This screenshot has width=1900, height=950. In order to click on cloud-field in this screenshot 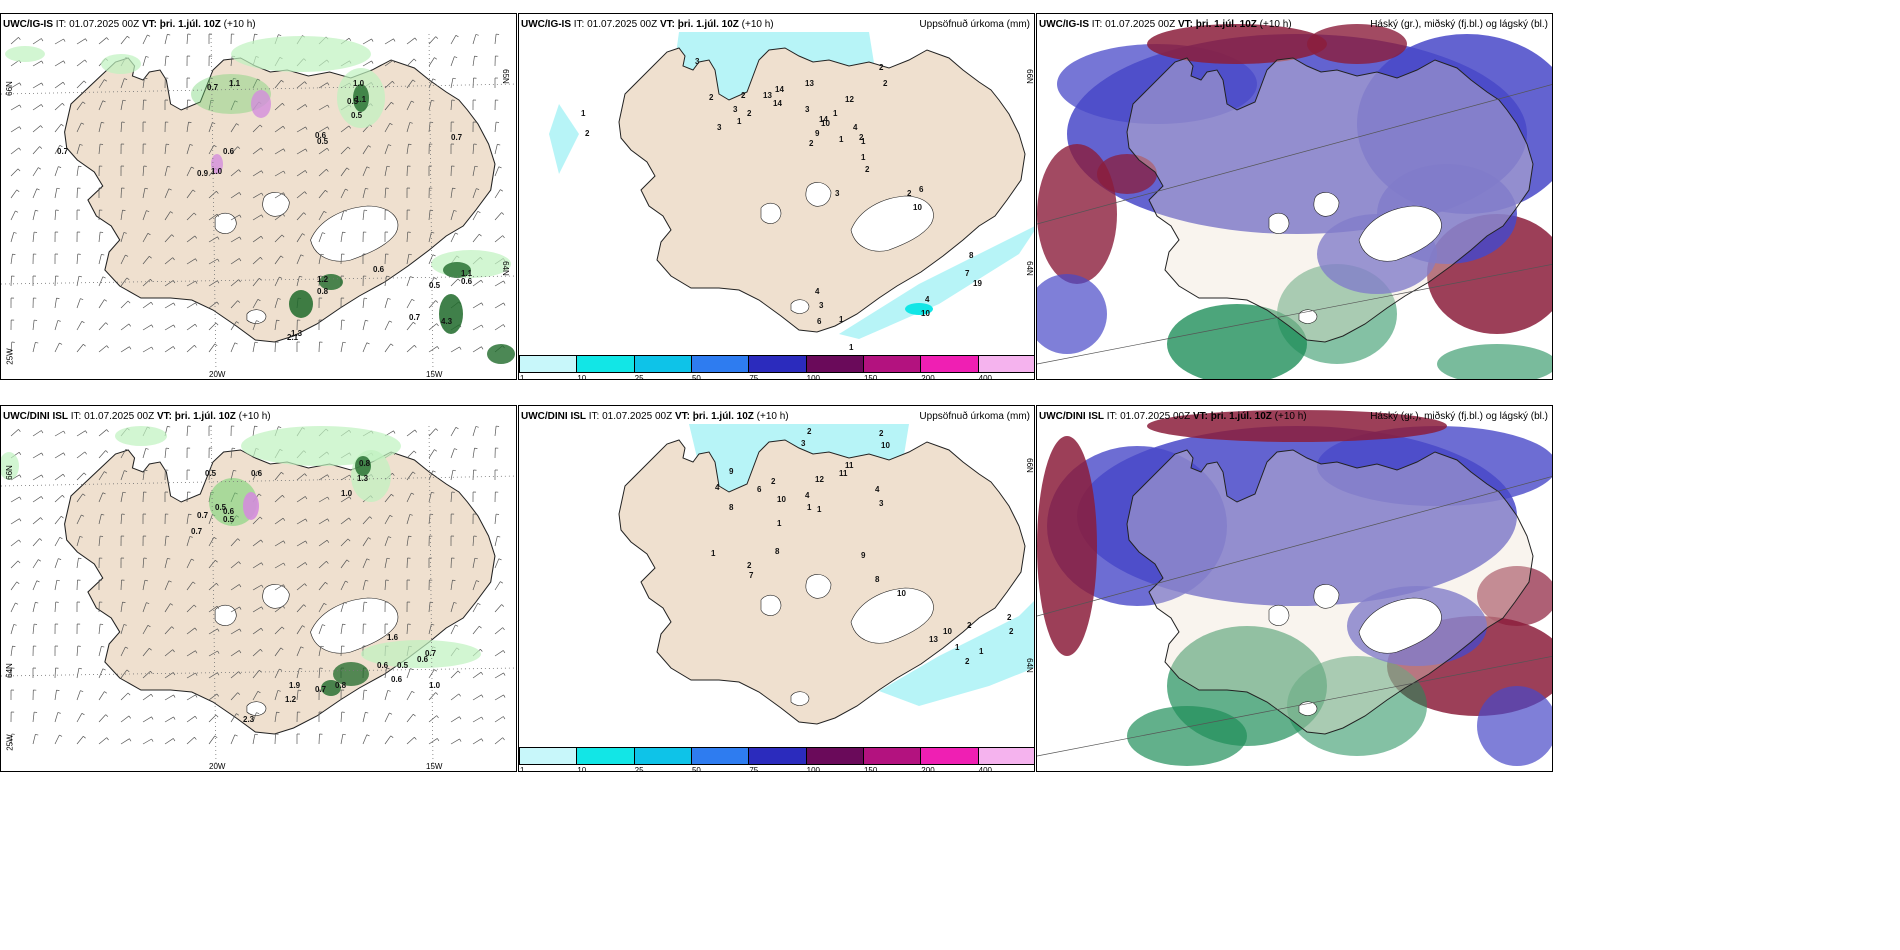, I will do `click(1294, 588)`.